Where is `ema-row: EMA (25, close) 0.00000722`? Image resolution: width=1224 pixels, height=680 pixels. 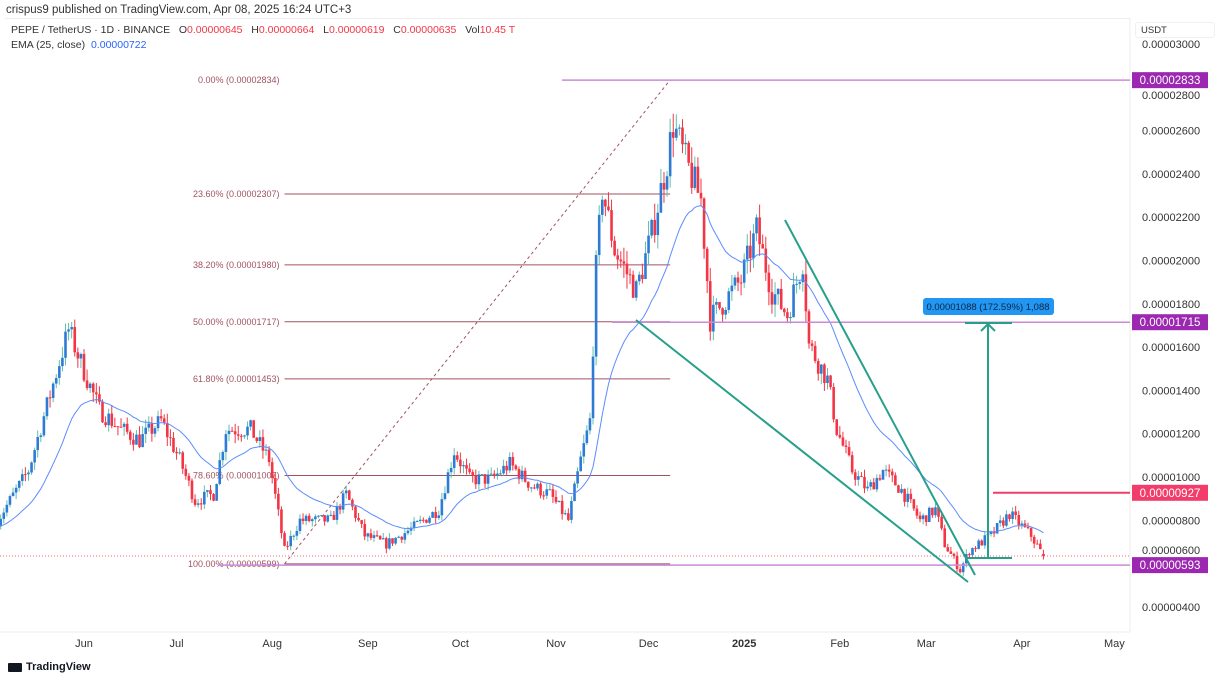
ema-row: EMA (25, close) 0.00000722 is located at coordinates (78, 45).